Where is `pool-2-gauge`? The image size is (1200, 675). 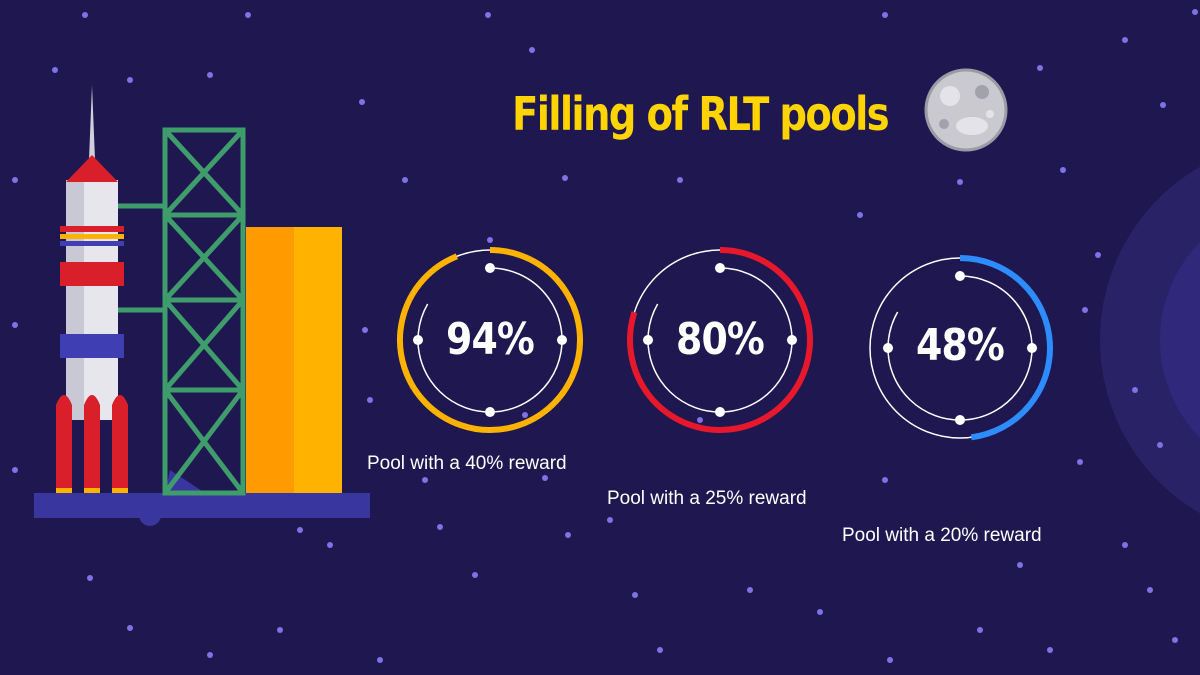 pool-2-gauge is located at coordinates (720, 340).